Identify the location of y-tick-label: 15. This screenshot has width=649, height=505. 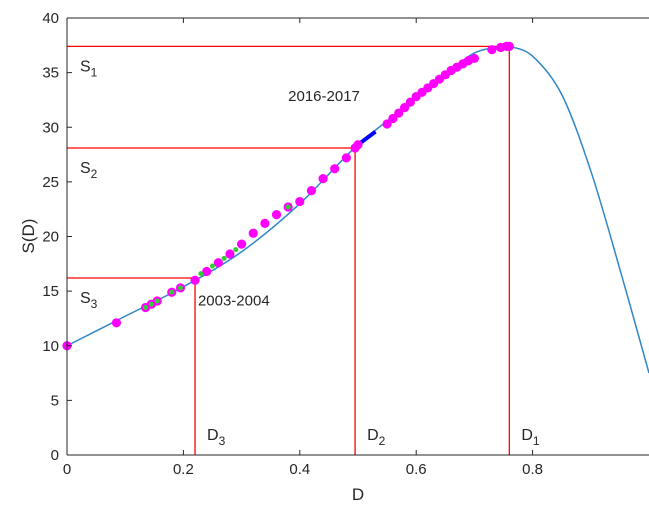
(50, 291).